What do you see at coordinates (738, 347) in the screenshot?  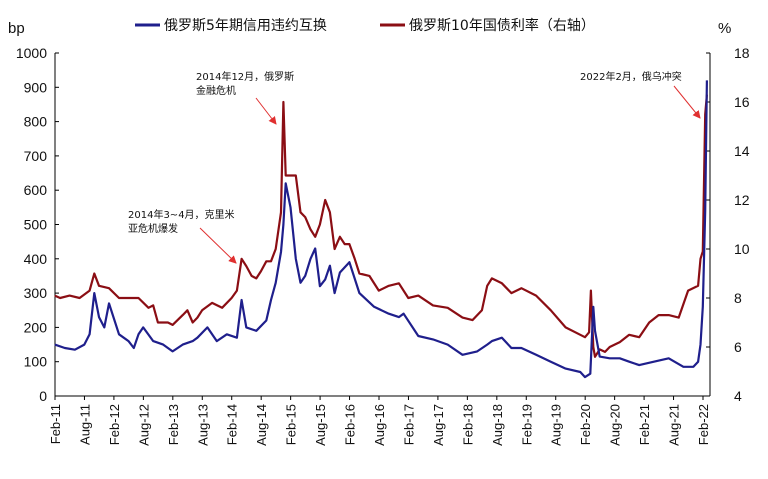 I see `right-tick-label: 6` at bounding box center [738, 347].